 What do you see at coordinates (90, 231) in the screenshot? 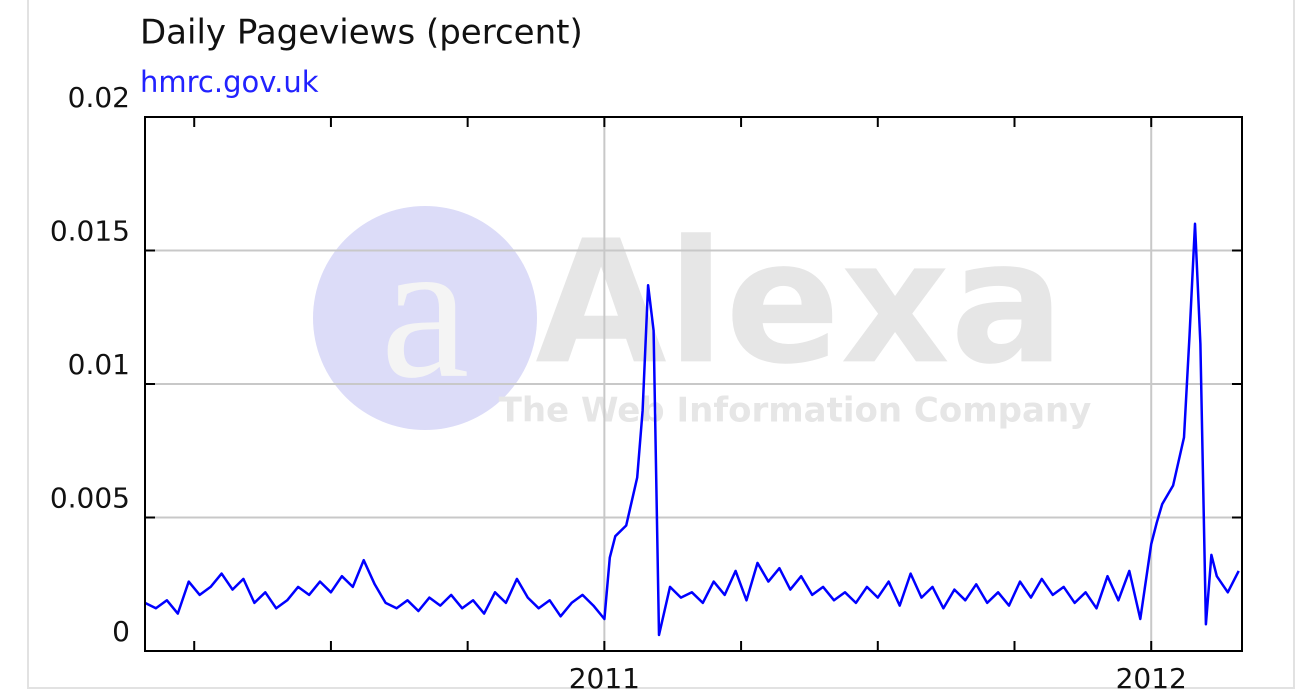
I see `y-tick-label: 0.015` at bounding box center [90, 231].